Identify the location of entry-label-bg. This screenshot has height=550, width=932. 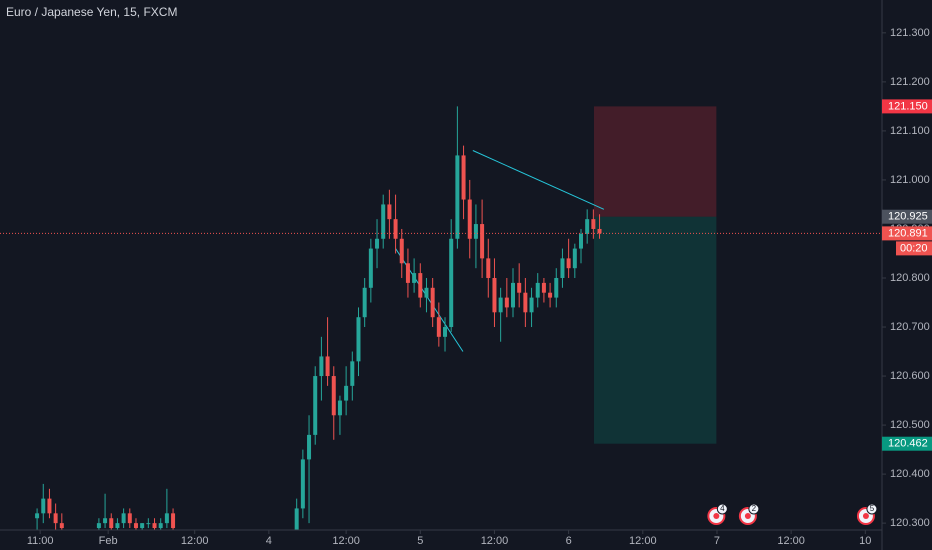
(907, 216).